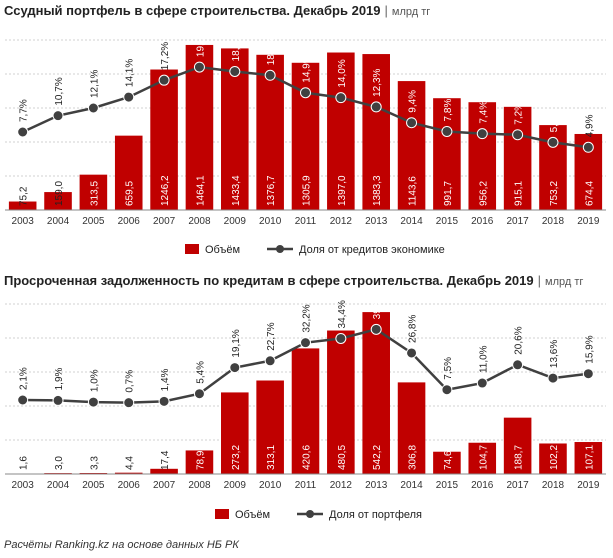 This screenshot has width=613, height=558. What do you see at coordinates (129, 485) in the screenshot?
I see `category-label-2006: 2006` at bounding box center [129, 485].